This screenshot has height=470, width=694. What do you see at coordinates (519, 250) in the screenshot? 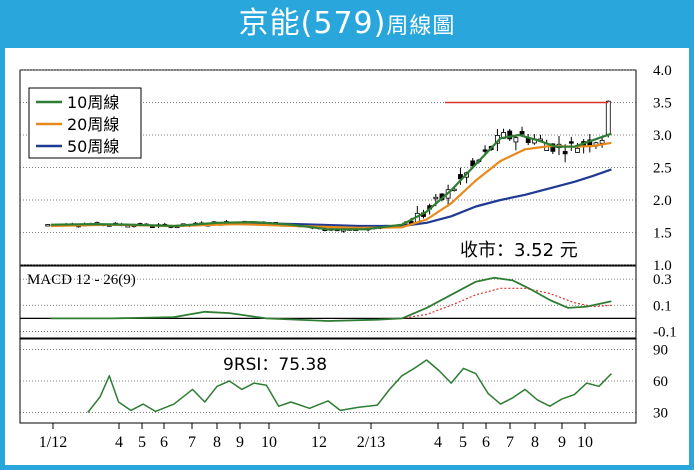
I see `close-price-label: 收市：3.52 元` at bounding box center [519, 250].